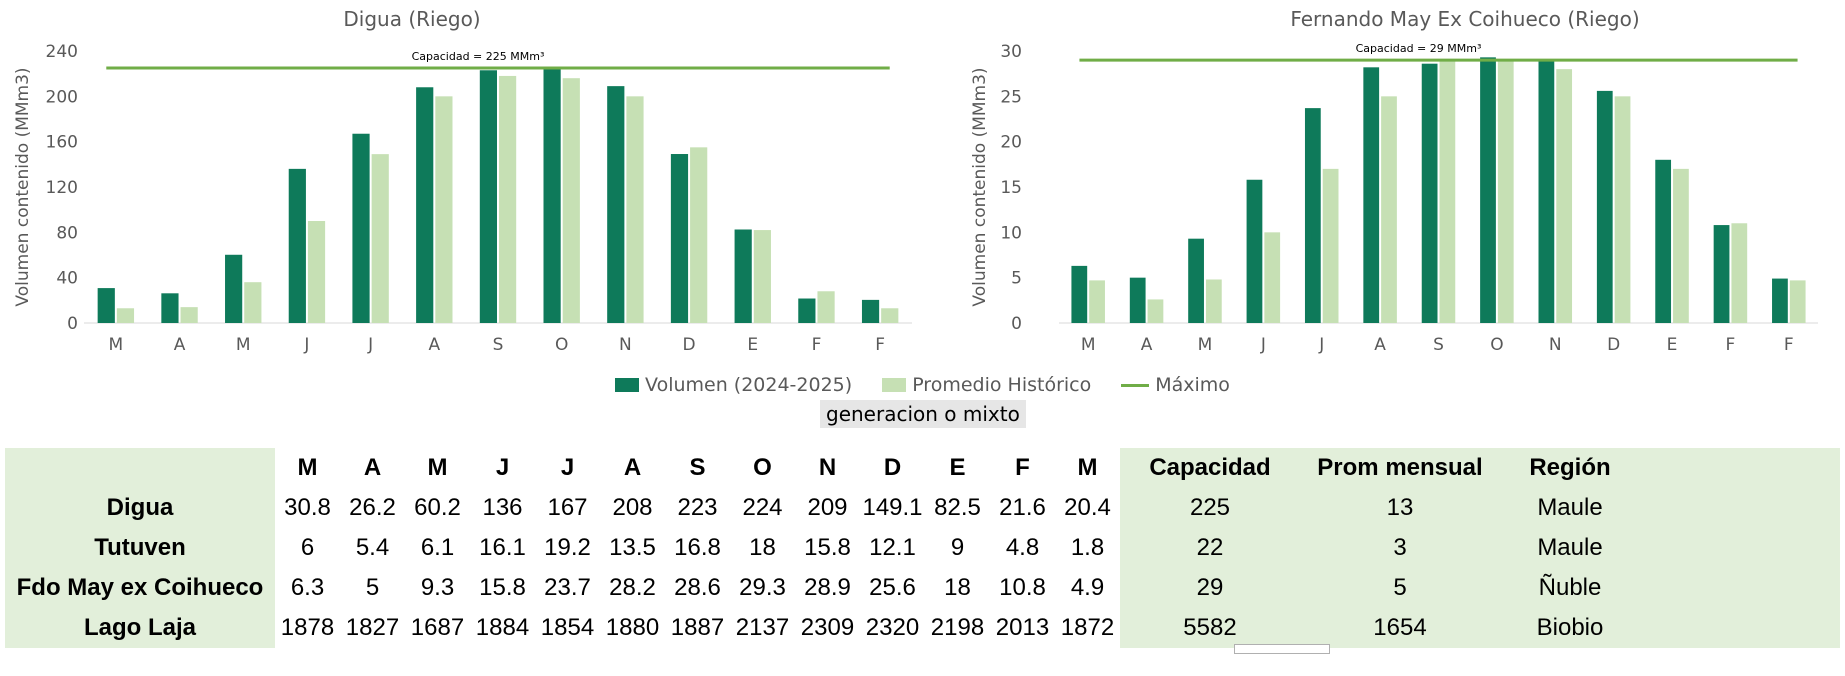  What do you see at coordinates (733, 385) in the screenshot?
I see `legend-item-volumen: Volumen (2024-2025)` at bounding box center [733, 385].